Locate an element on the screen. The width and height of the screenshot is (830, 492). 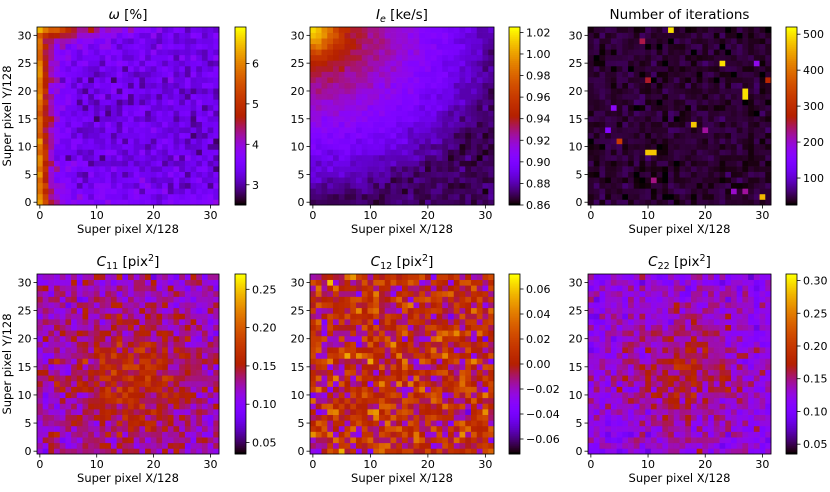
plot-frame is located at coordinates (128, 116).